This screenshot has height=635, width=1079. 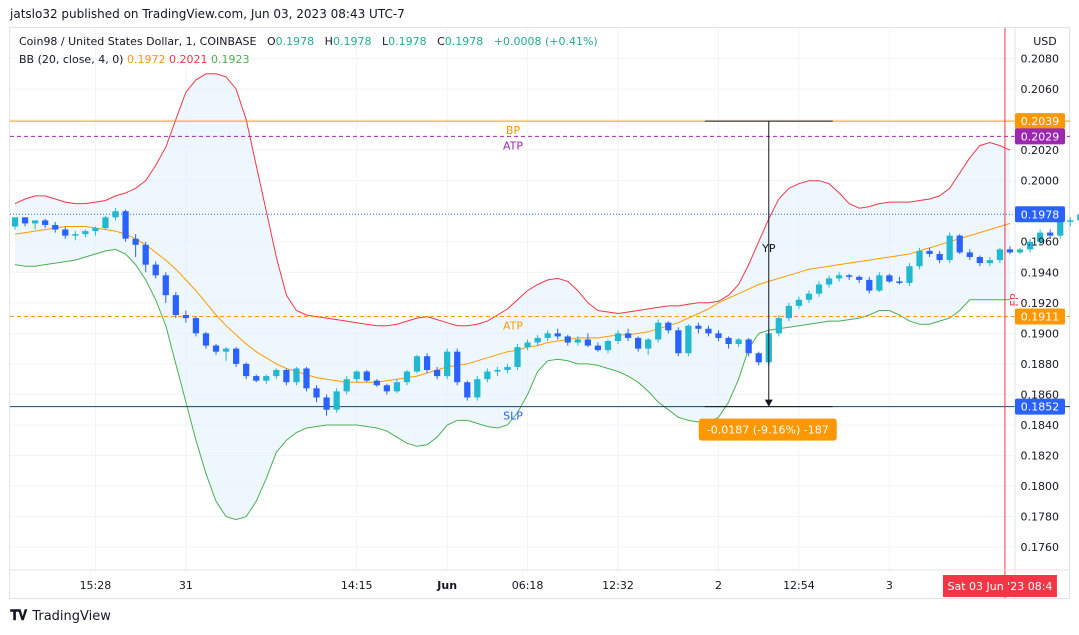 What do you see at coordinates (767, 429) in the screenshot?
I see `measure-result-box` at bounding box center [767, 429].